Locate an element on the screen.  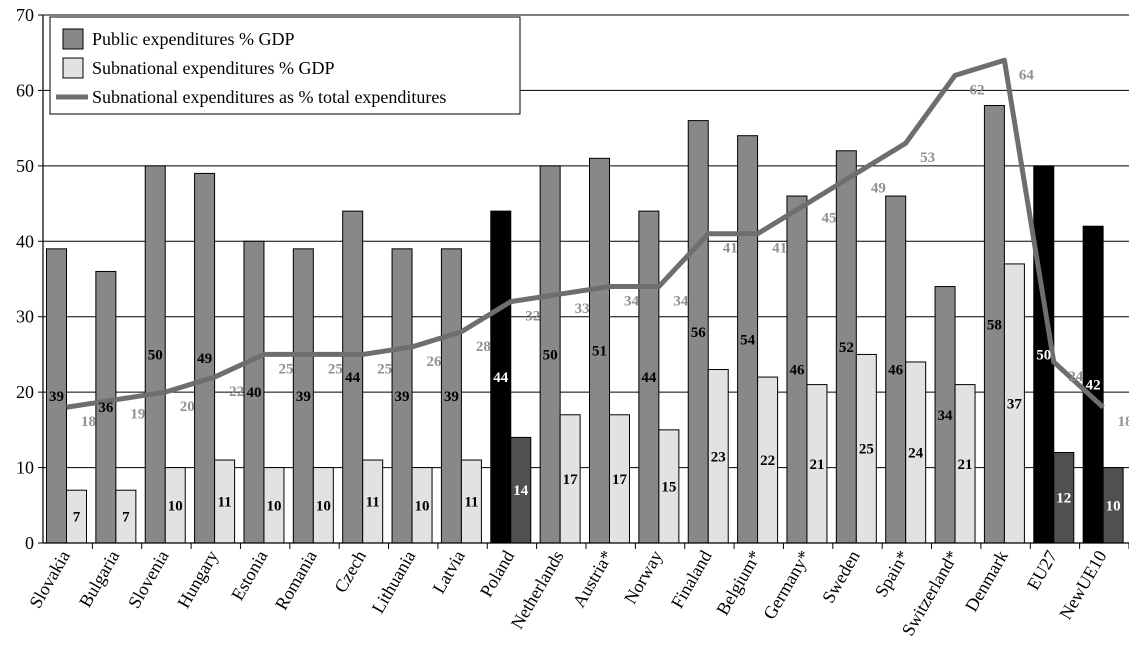
x-tick-label: Bulgaria is located at coordinates (99, 579).